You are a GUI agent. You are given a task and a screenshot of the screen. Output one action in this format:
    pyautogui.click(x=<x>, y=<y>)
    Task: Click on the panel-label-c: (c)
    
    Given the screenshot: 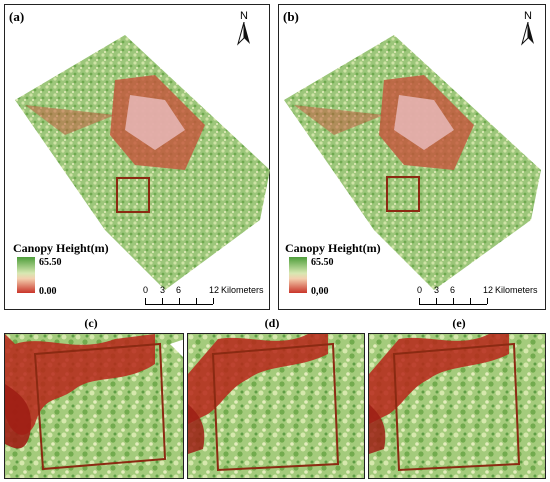 What is the action you would take?
    pyautogui.click(x=91, y=323)
    